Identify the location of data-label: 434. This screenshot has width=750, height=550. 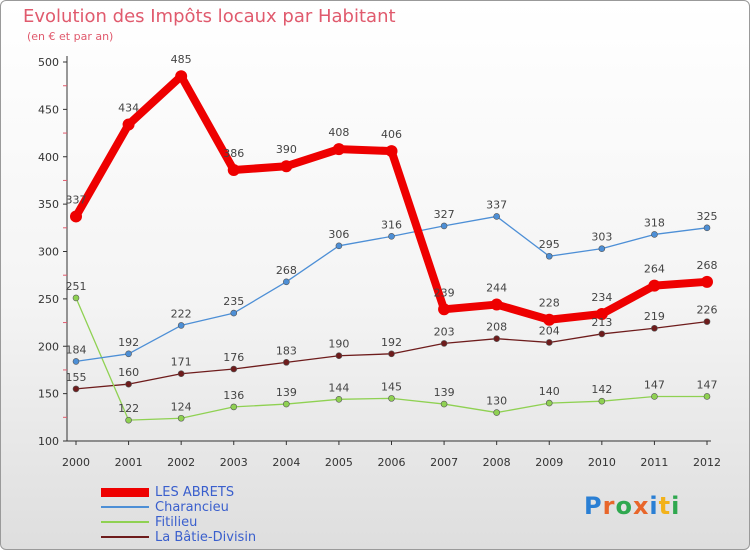
(128, 108).